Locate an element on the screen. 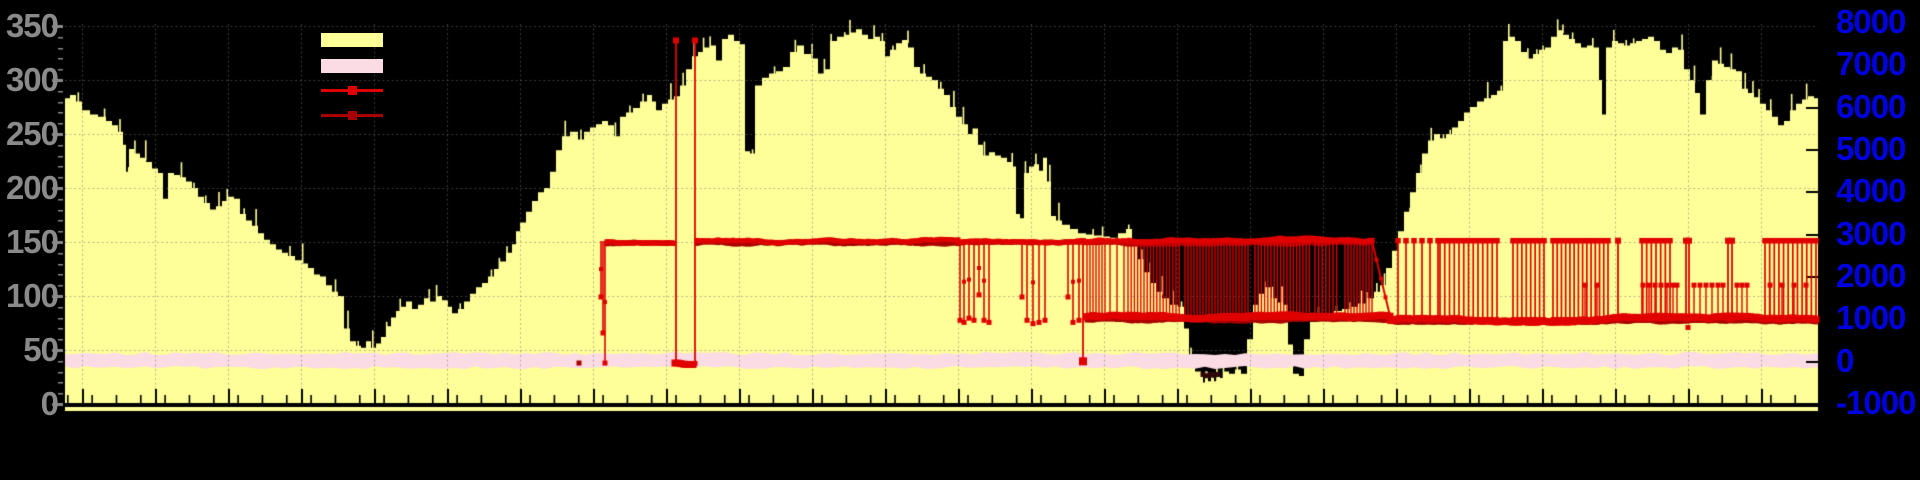 The image size is (1920, 480). right-axis-label: 8000 is located at coordinates (1871, 21).